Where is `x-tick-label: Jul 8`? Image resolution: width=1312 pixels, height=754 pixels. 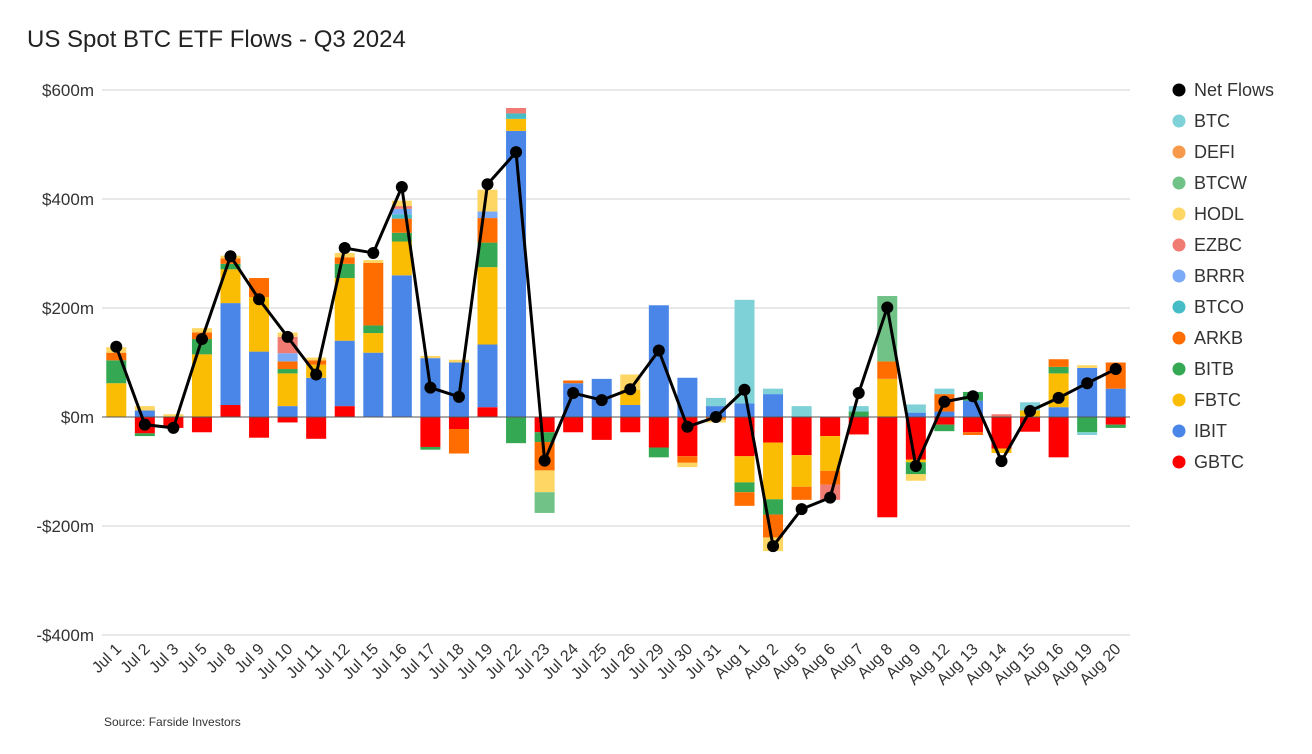
x-tick-label: Jul 8 is located at coordinates (221, 659).